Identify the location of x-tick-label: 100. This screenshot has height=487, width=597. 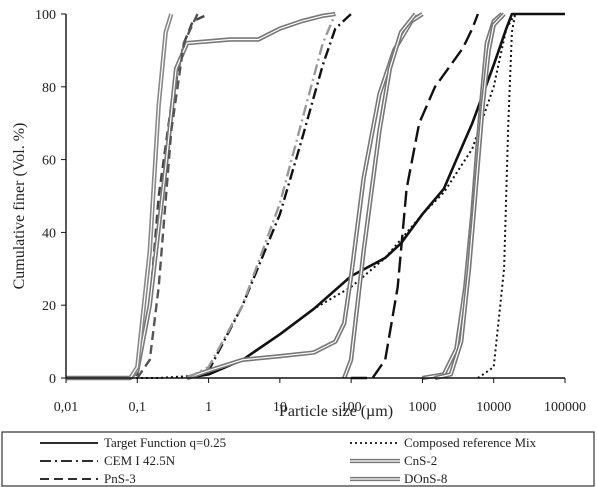
(351, 407).